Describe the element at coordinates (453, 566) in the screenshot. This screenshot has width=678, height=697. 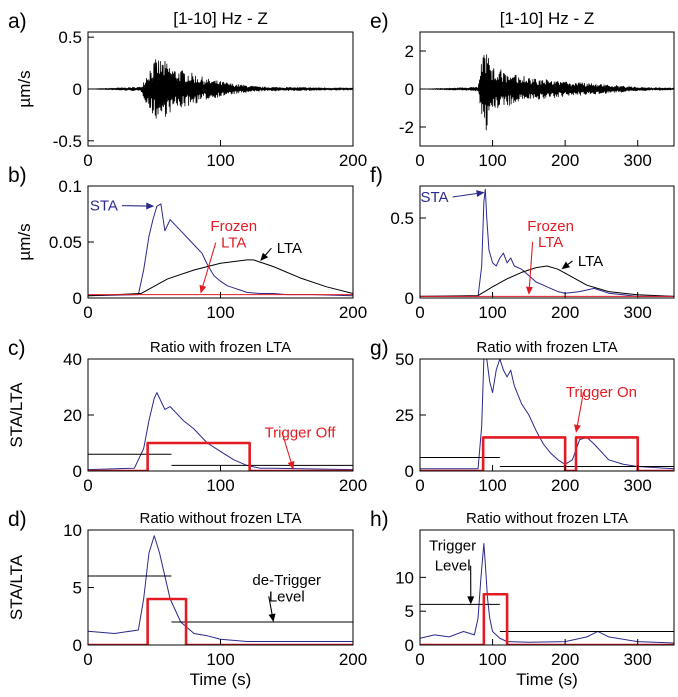
I see `annotation-label: Level` at that location.